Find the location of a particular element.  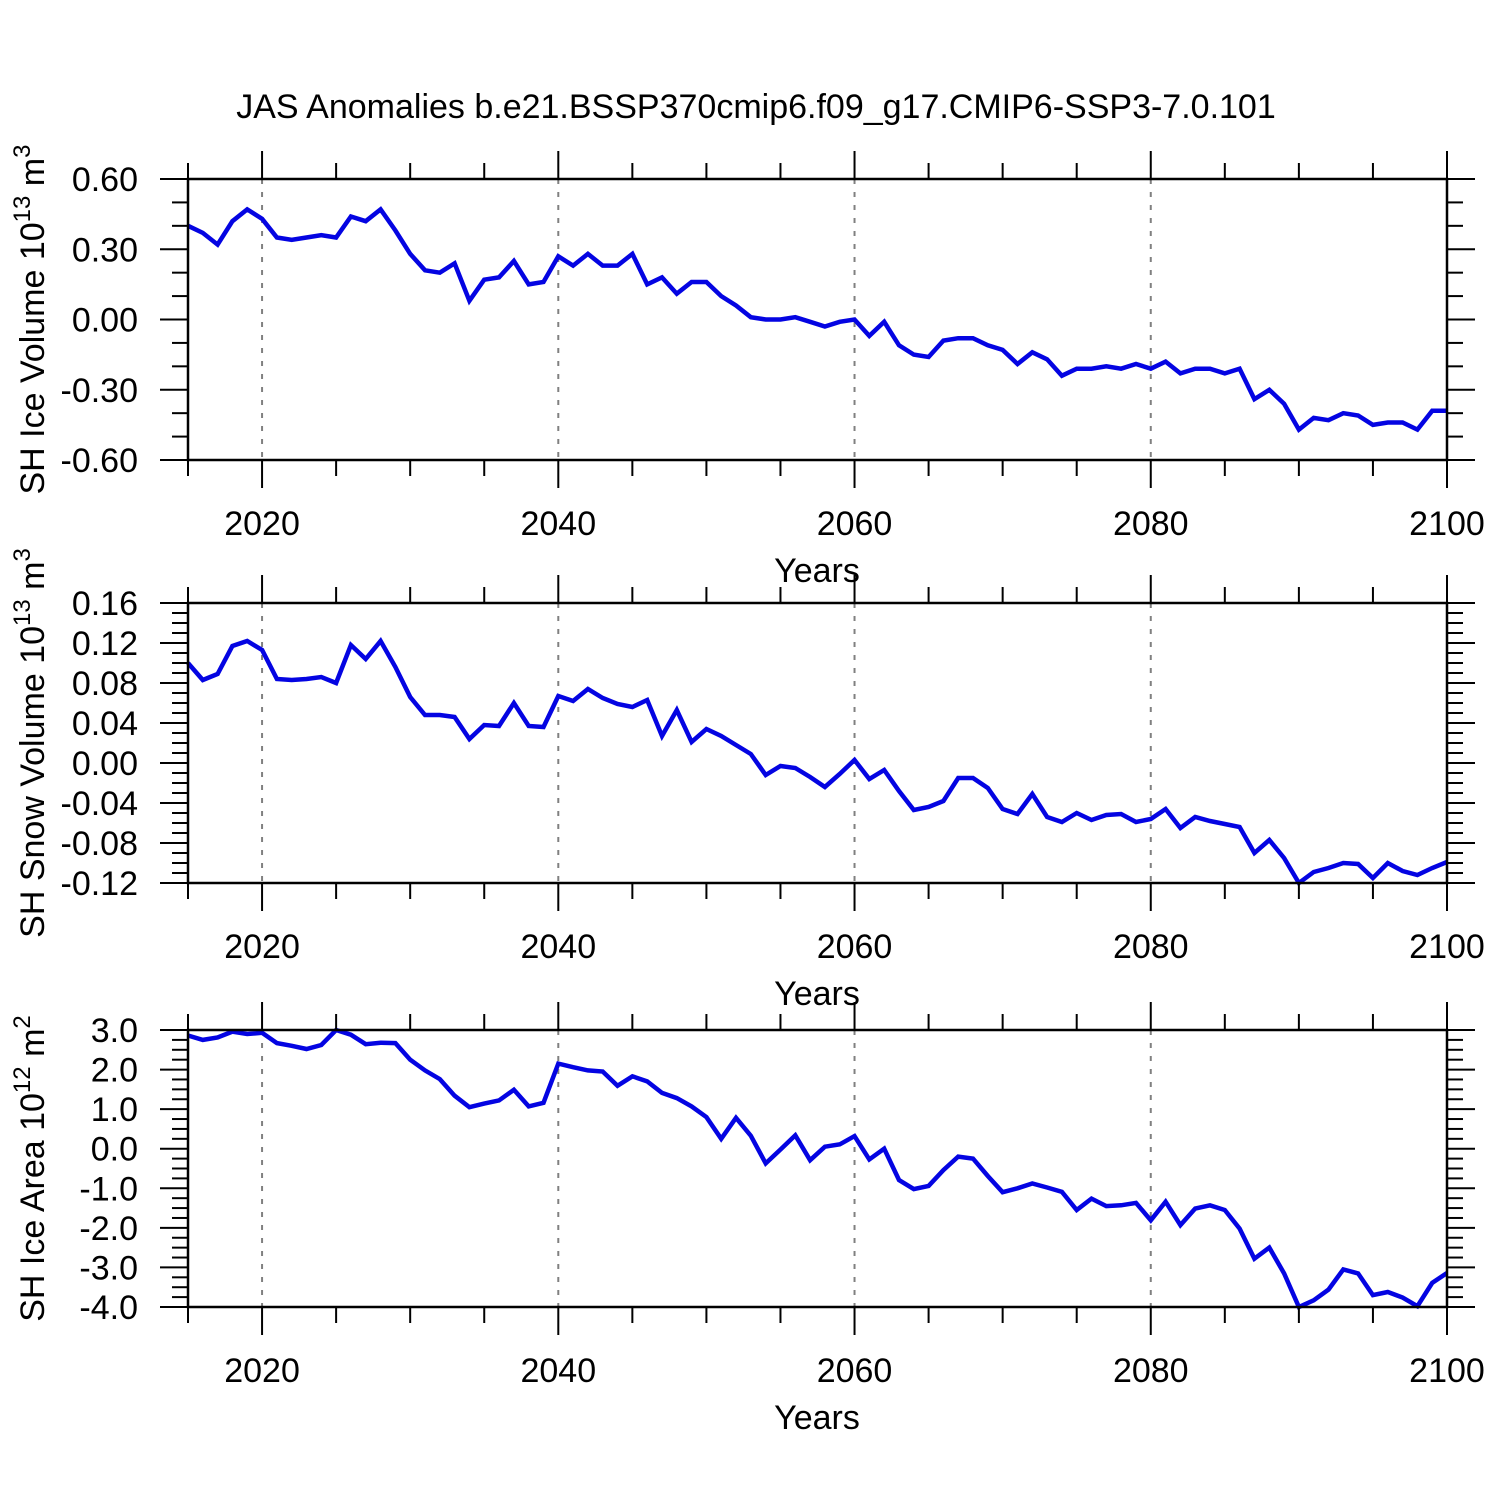

y-axis-title-ice-area: SH Ice Area 1012 m2 is located at coordinates (30, 1168).